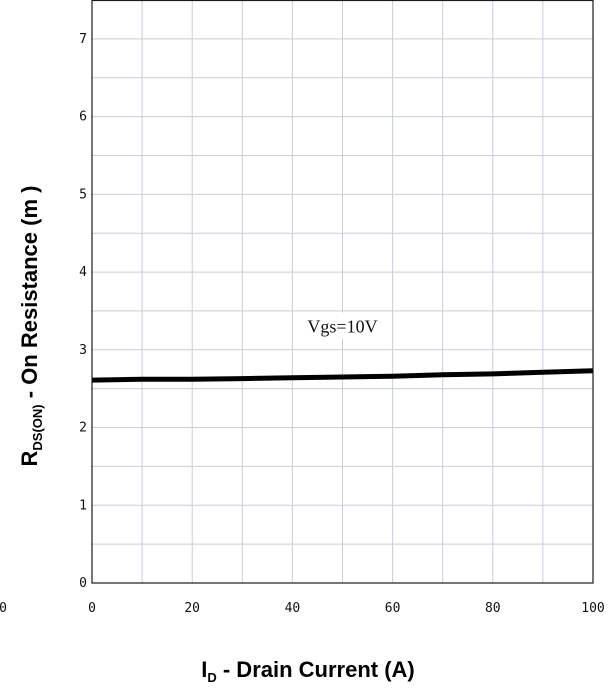 This screenshot has height=688, width=616. What do you see at coordinates (83, 39) in the screenshot?
I see `y-tick-label: 7` at bounding box center [83, 39].